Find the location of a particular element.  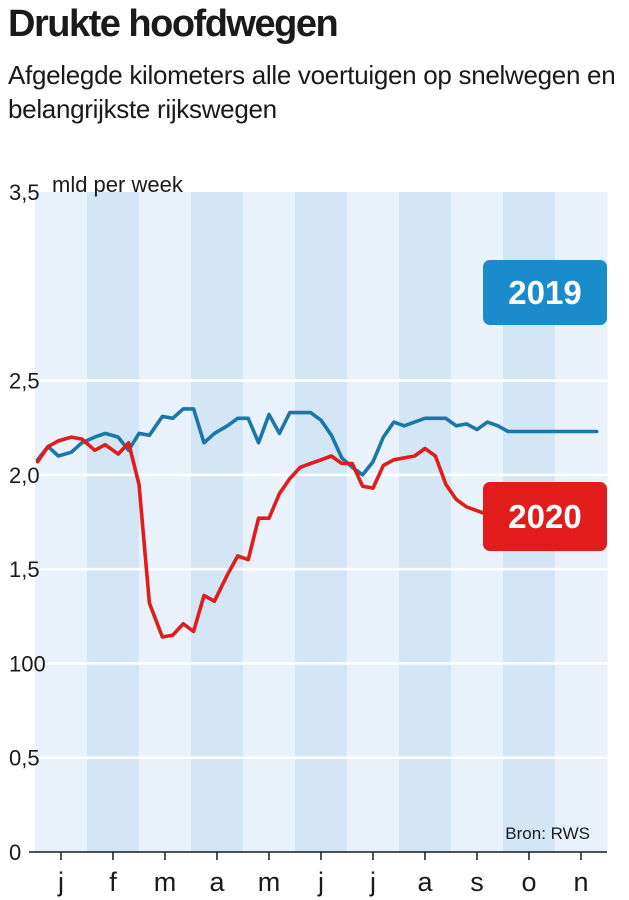

y-unit-label: mld per week is located at coordinates (118, 184).